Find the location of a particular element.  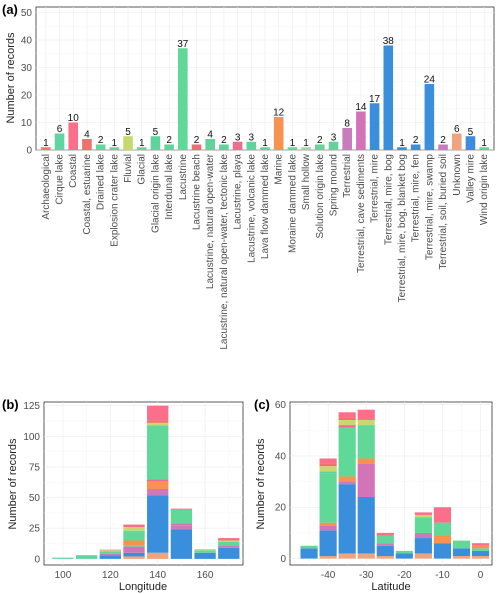

panel-b-y-tick-label: 125 is located at coordinates (31, 406).